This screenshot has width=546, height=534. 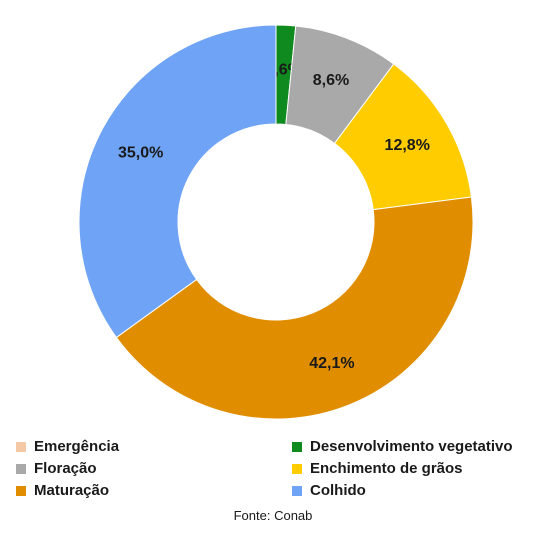 What do you see at coordinates (411, 446) in the screenshot?
I see `legend-label: Desenvolvimento vegetativo` at bounding box center [411, 446].